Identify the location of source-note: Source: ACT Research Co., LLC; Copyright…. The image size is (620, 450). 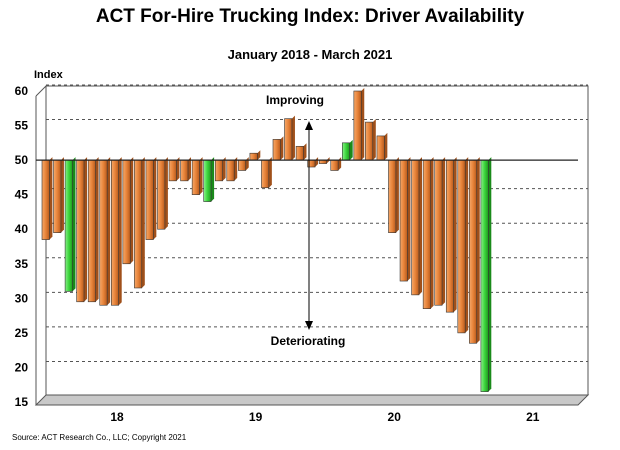
(99, 437).